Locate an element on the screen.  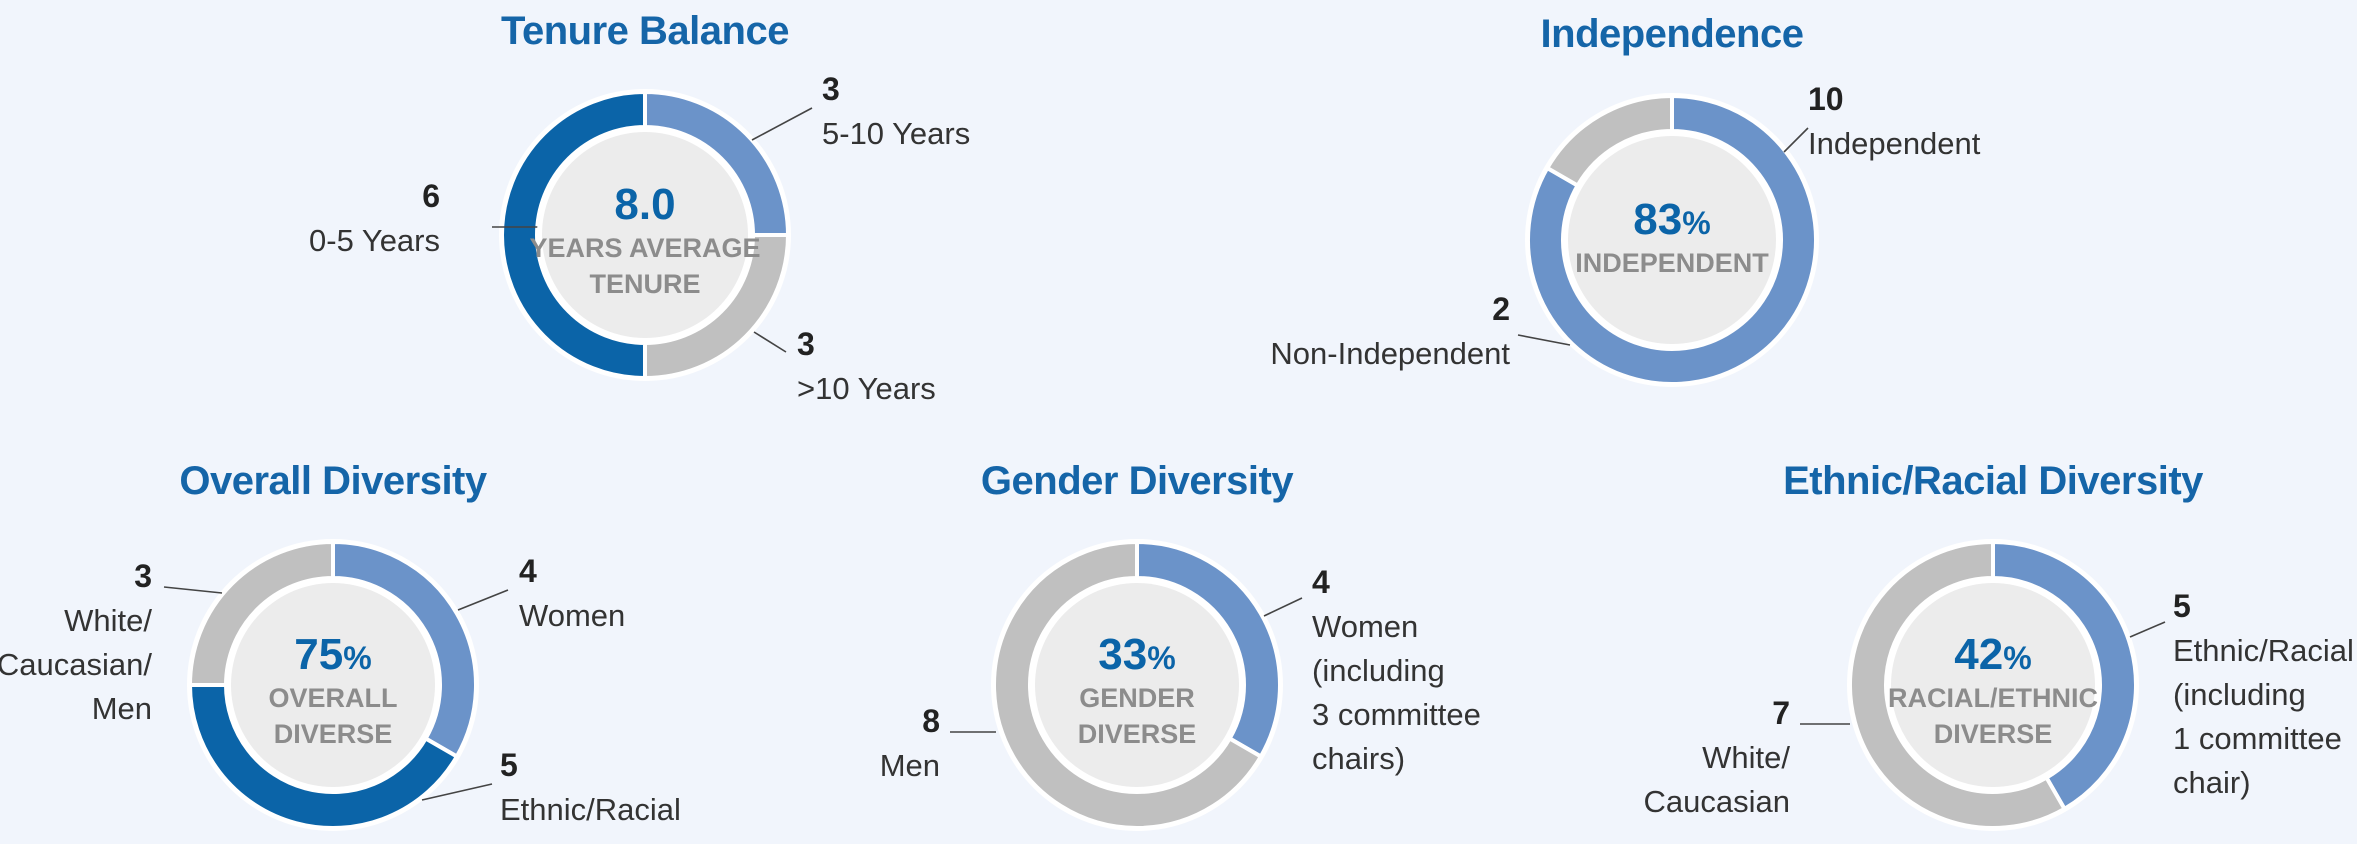
center-label: GENDER is located at coordinates (1137, 698).